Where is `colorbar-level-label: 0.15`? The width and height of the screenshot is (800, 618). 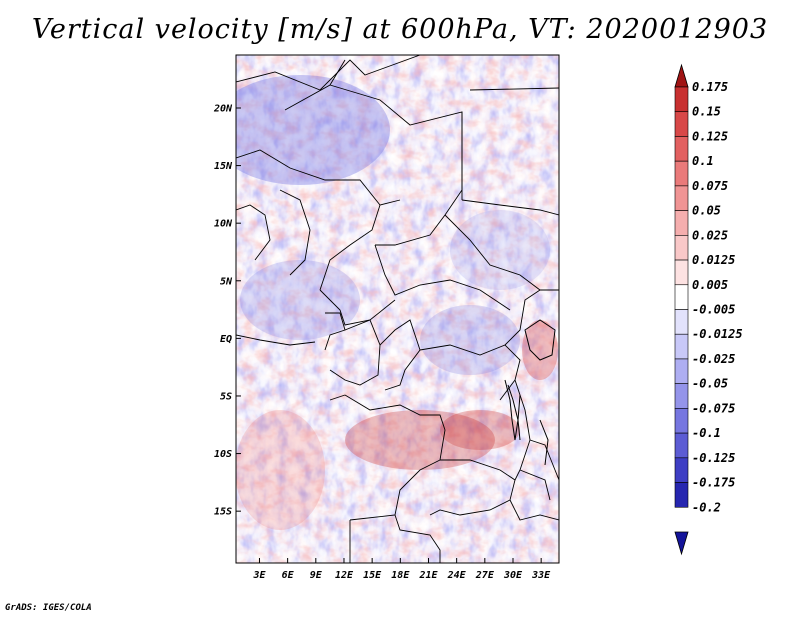
colorbar-level-label: 0.15 is located at coordinates (706, 112).